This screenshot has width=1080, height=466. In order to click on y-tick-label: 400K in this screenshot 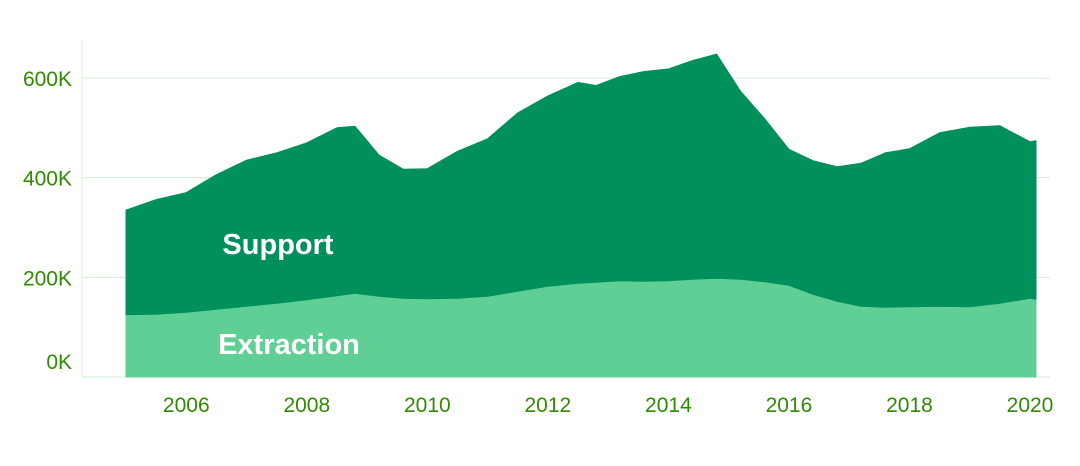, I will do `click(47, 179)`.